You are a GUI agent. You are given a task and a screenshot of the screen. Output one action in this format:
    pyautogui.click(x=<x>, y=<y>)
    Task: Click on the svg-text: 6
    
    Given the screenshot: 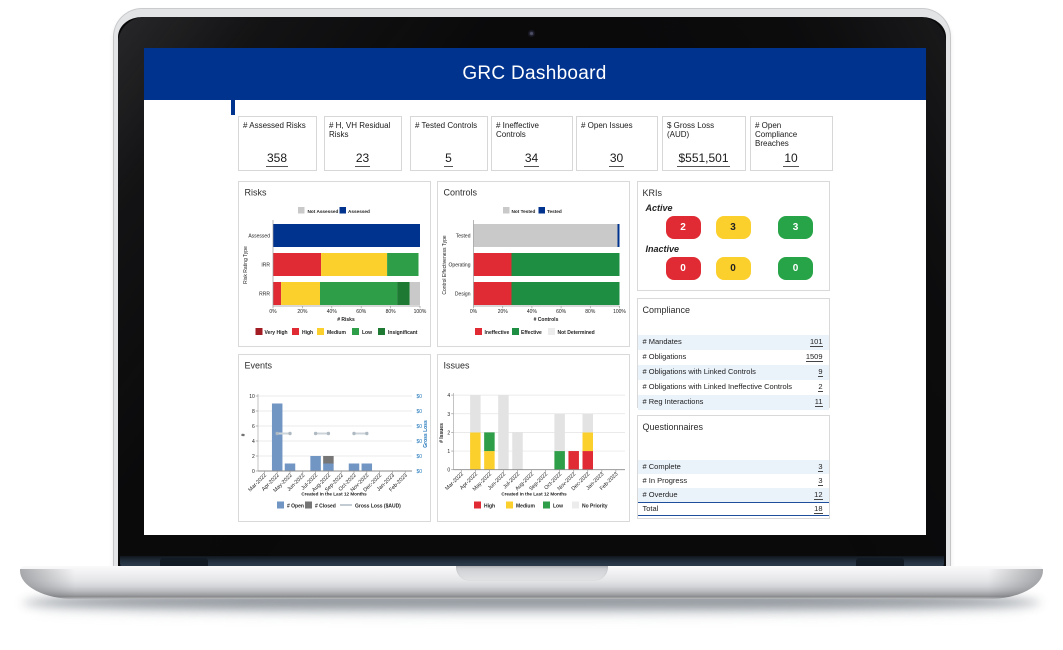 What is the action you would take?
    pyautogui.click(x=253, y=427)
    